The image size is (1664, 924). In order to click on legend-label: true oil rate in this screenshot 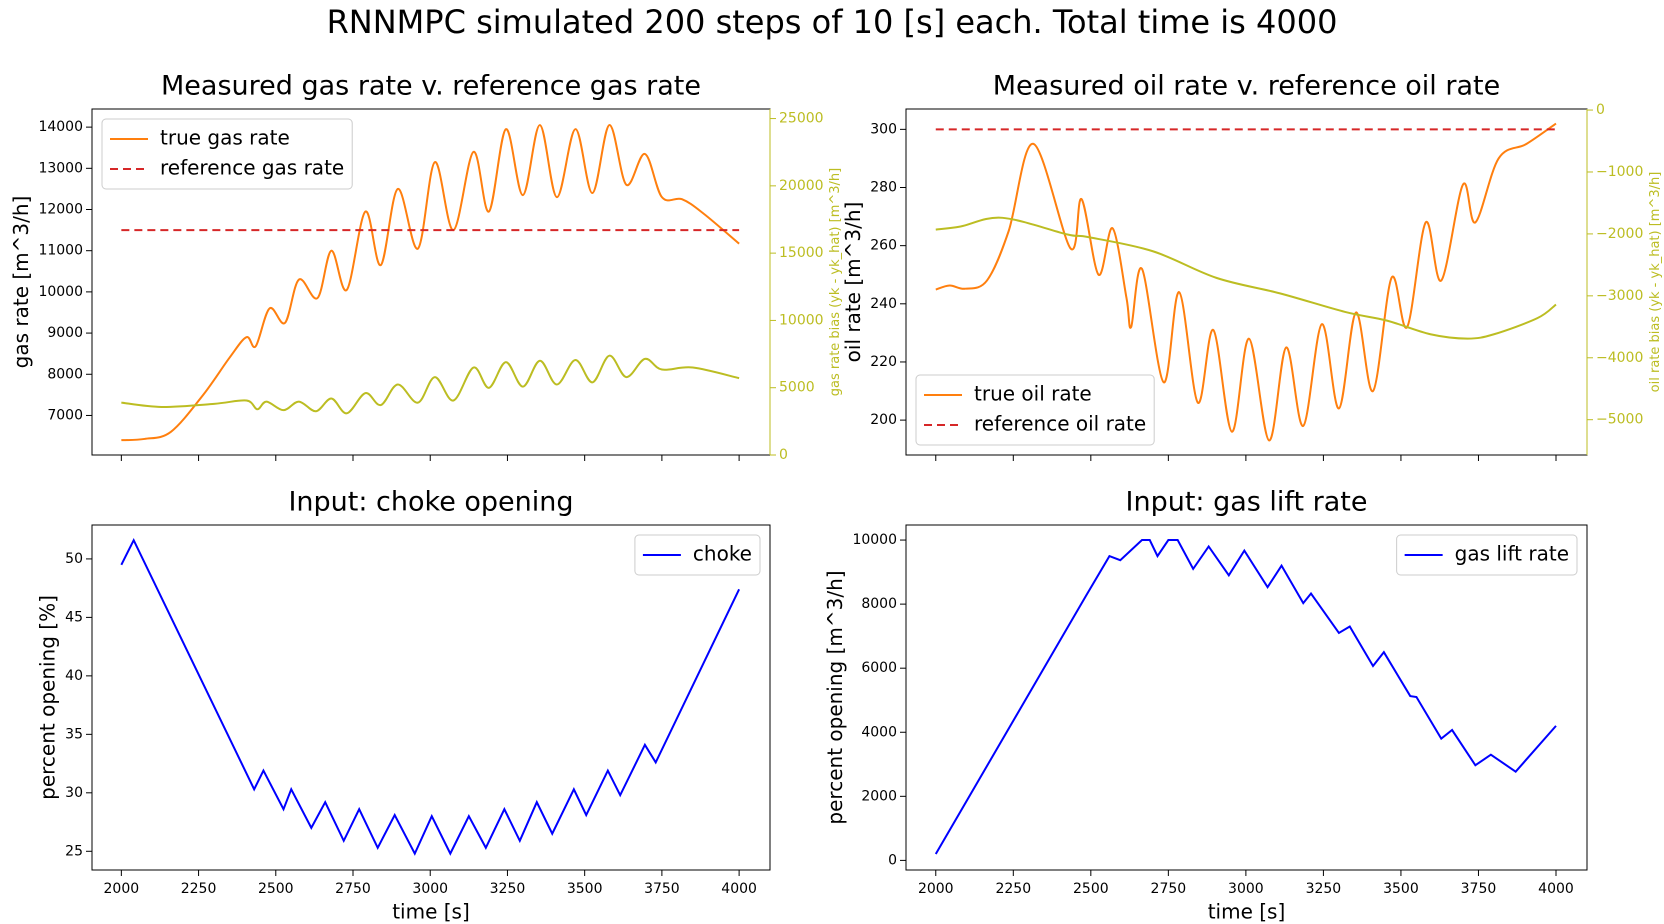, I will do `click(1033, 394)`.